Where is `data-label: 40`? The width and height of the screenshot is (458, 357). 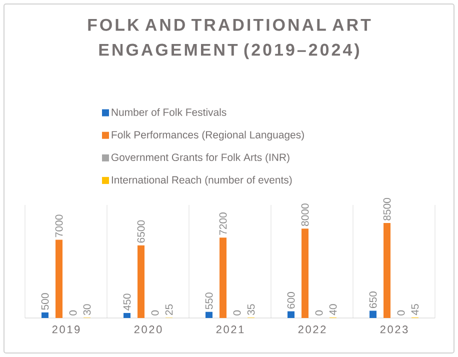
data-label: 40 is located at coordinates (333, 310).